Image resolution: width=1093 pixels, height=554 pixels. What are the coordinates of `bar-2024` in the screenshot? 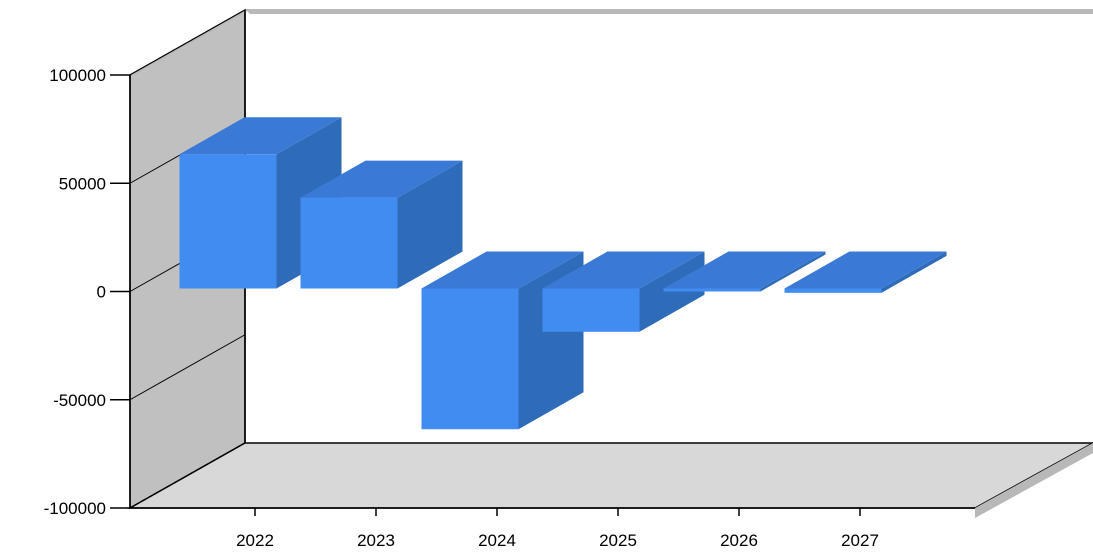 It's located at (470, 359).